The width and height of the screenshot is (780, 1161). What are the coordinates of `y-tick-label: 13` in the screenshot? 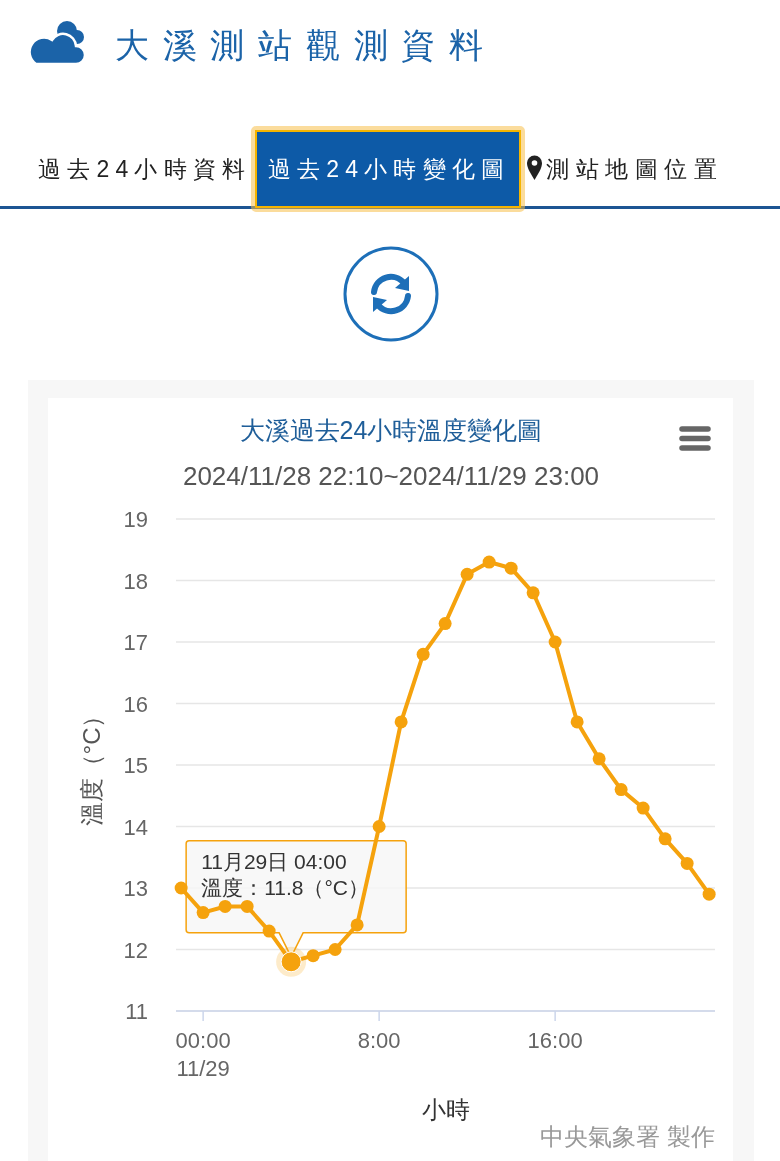 It's located at (135, 888).